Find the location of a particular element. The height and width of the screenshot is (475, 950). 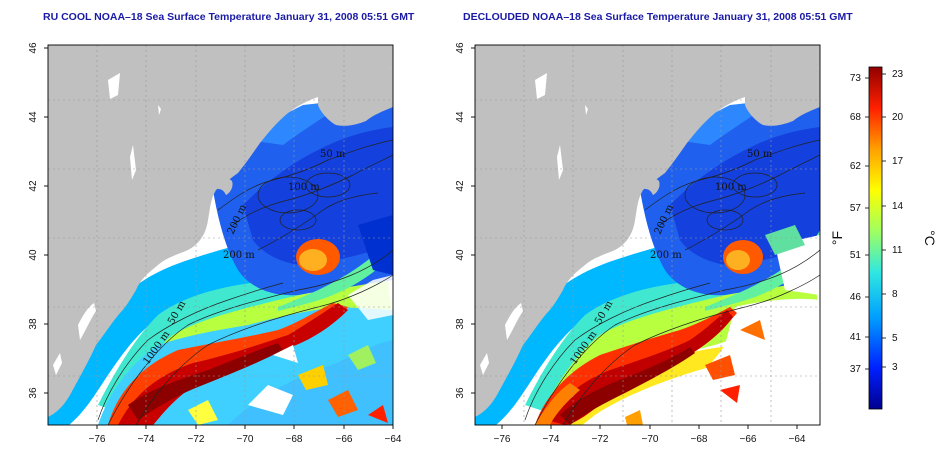

colorbar-f-tick-37: 37 is located at coordinates (856, 369).